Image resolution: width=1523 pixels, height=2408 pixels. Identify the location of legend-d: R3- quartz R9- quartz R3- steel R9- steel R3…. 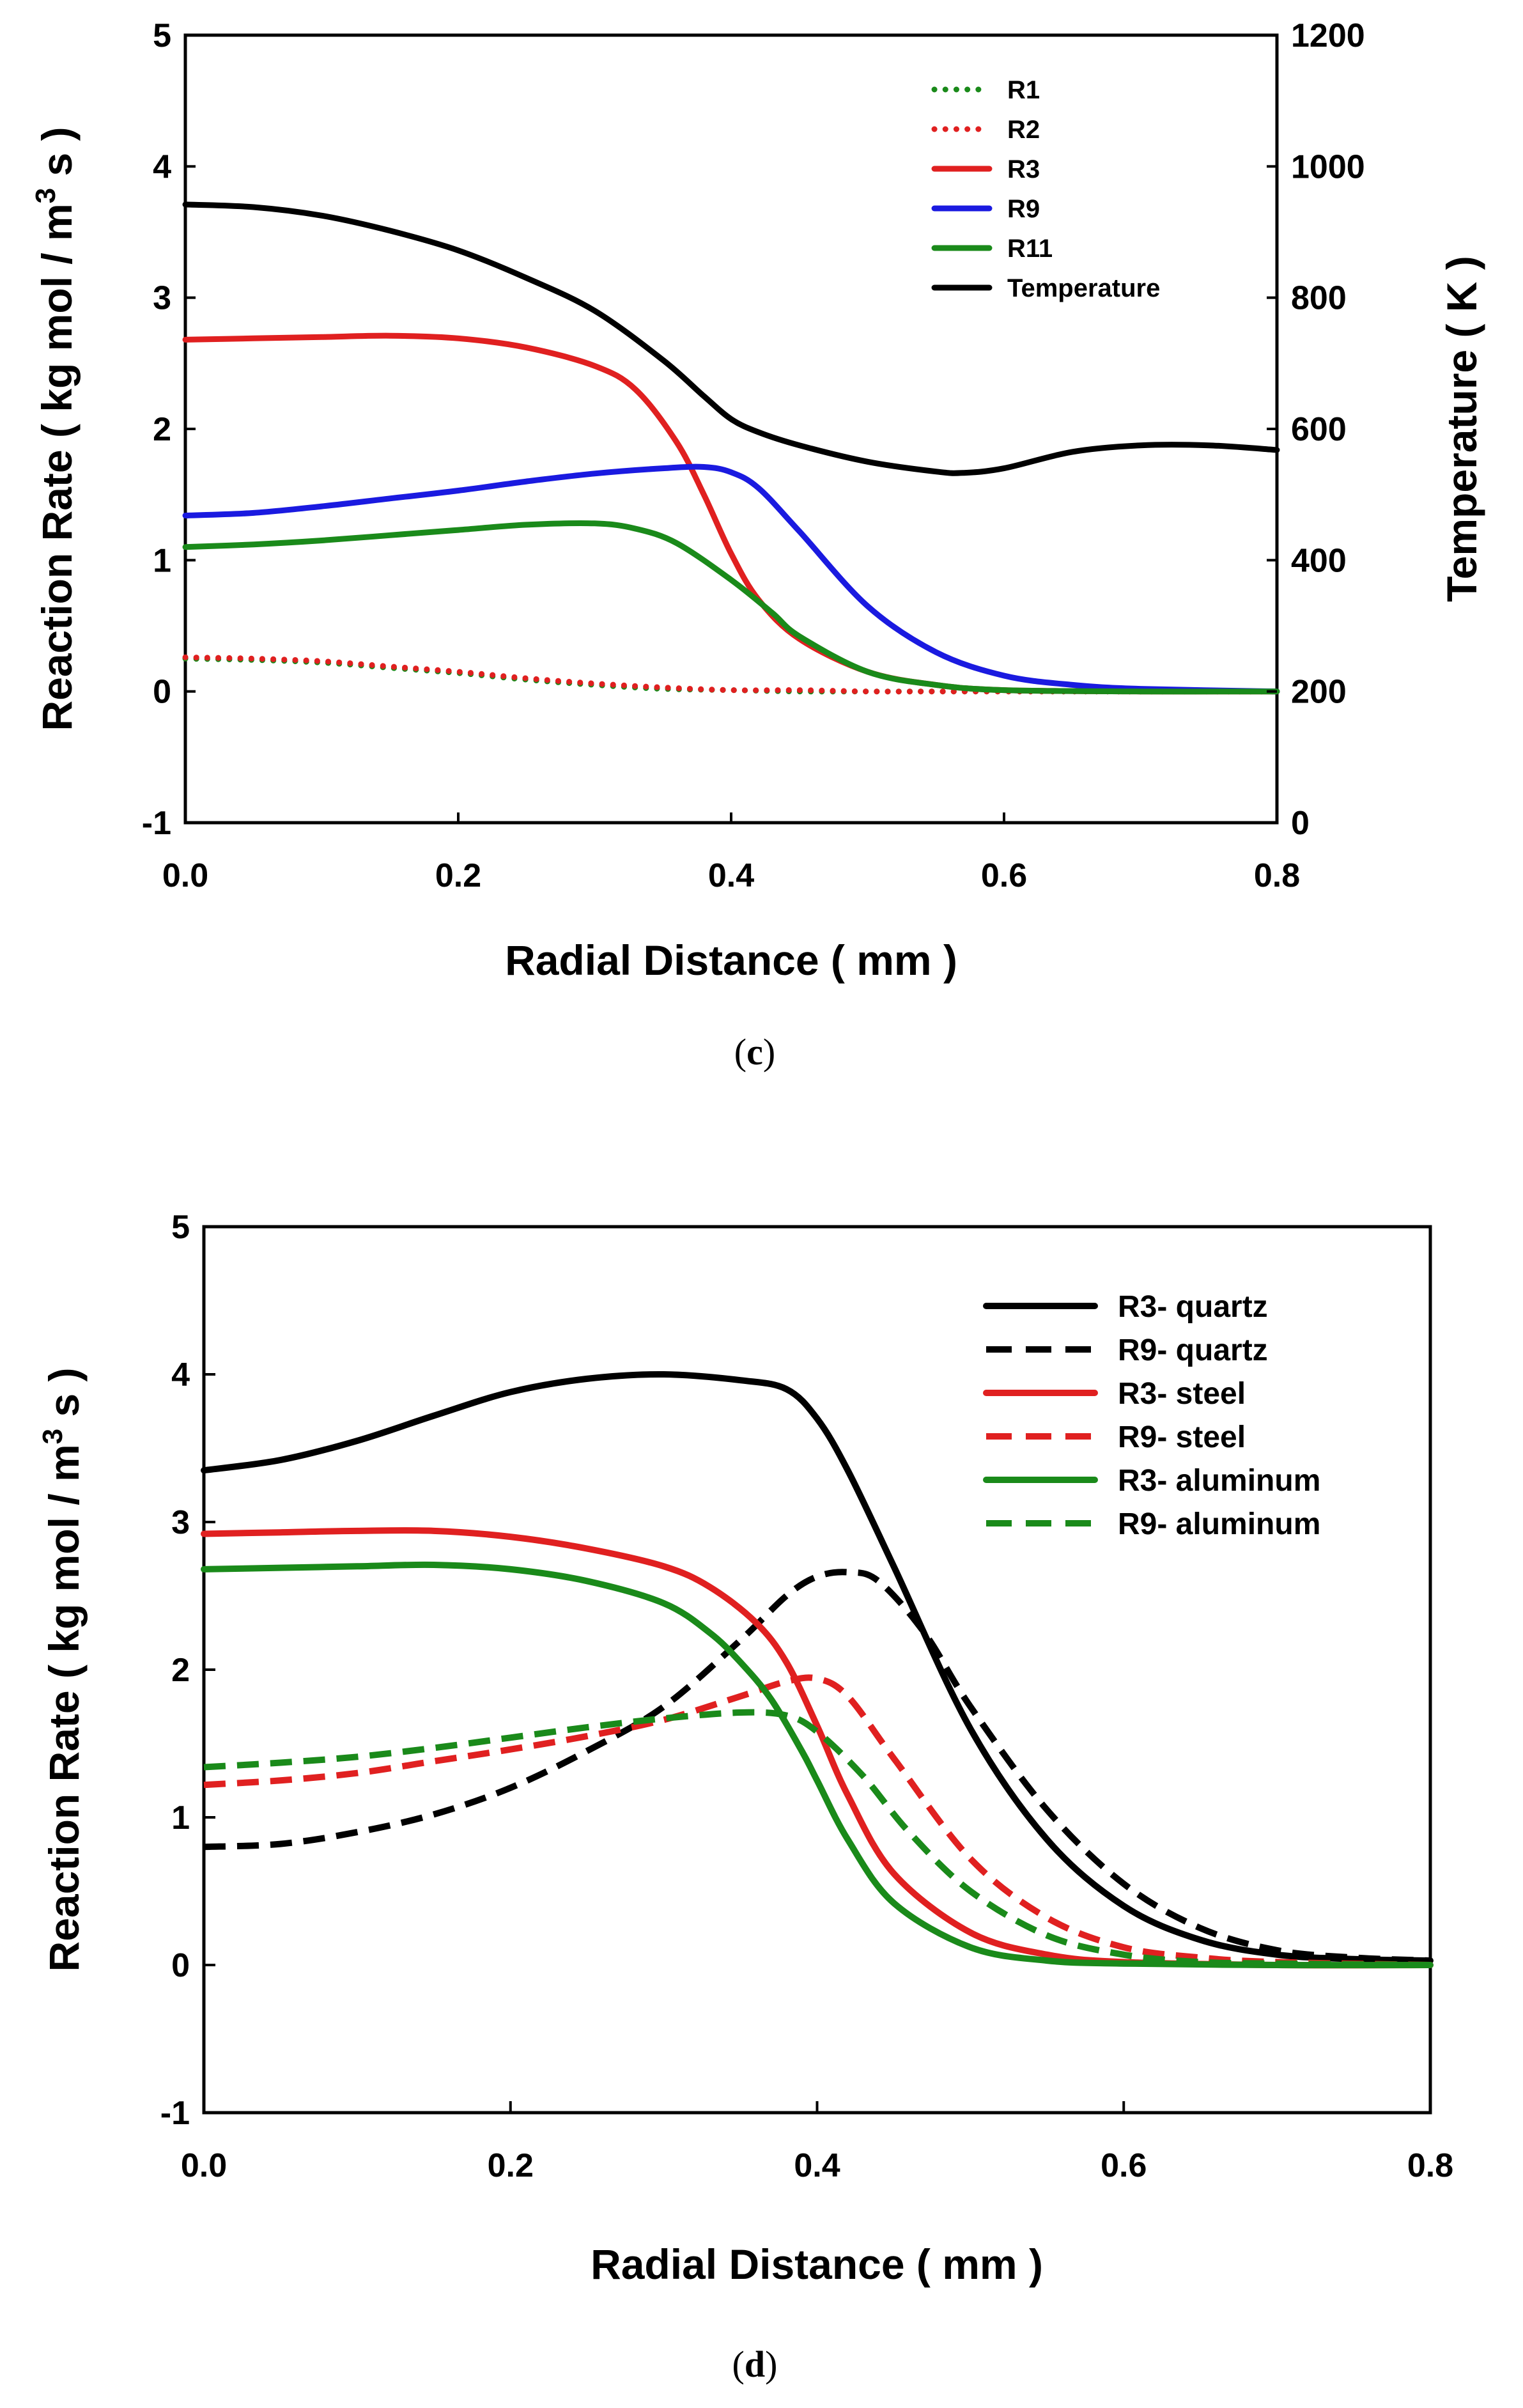
(1151, 1415).